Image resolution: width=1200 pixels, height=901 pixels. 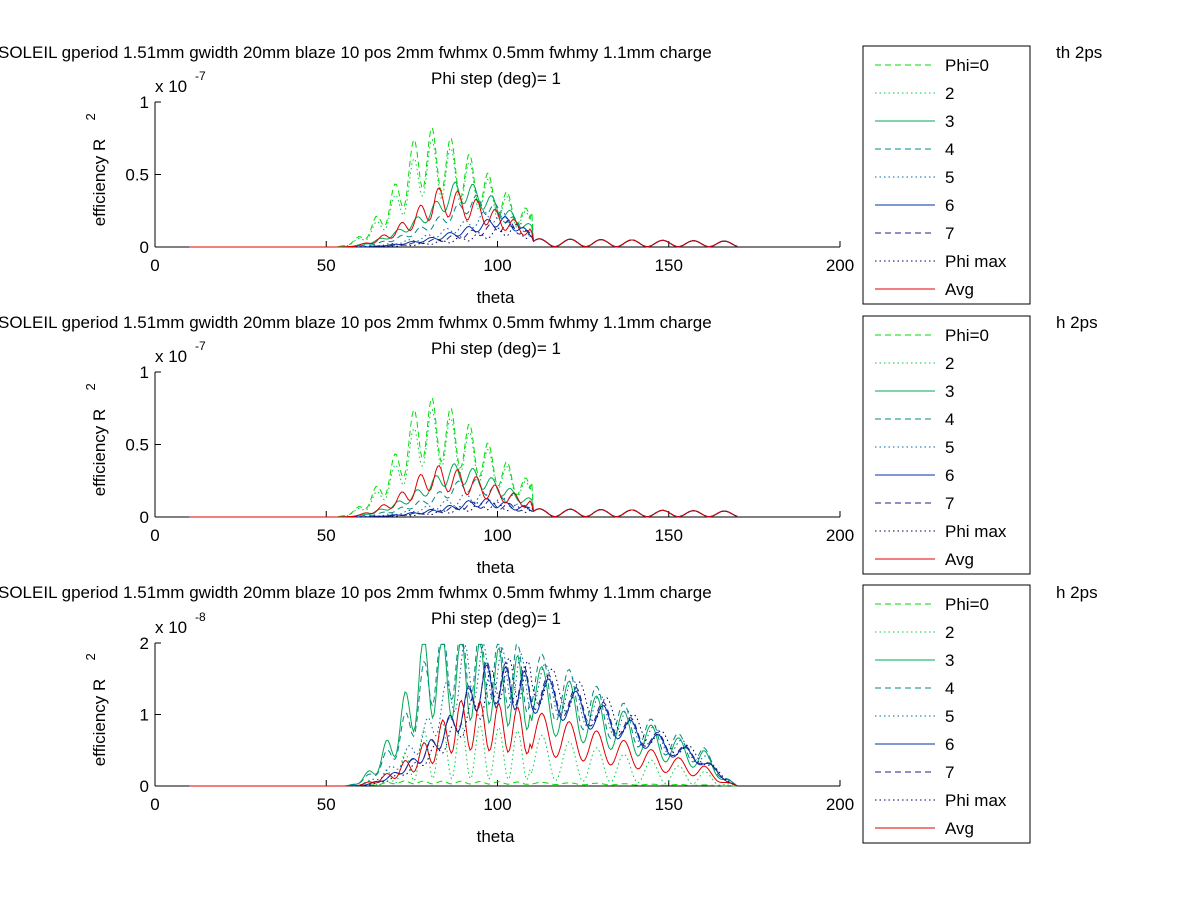 What do you see at coordinates (1079, 52) in the screenshot?
I see `plot-title-tail: th 2ps` at bounding box center [1079, 52].